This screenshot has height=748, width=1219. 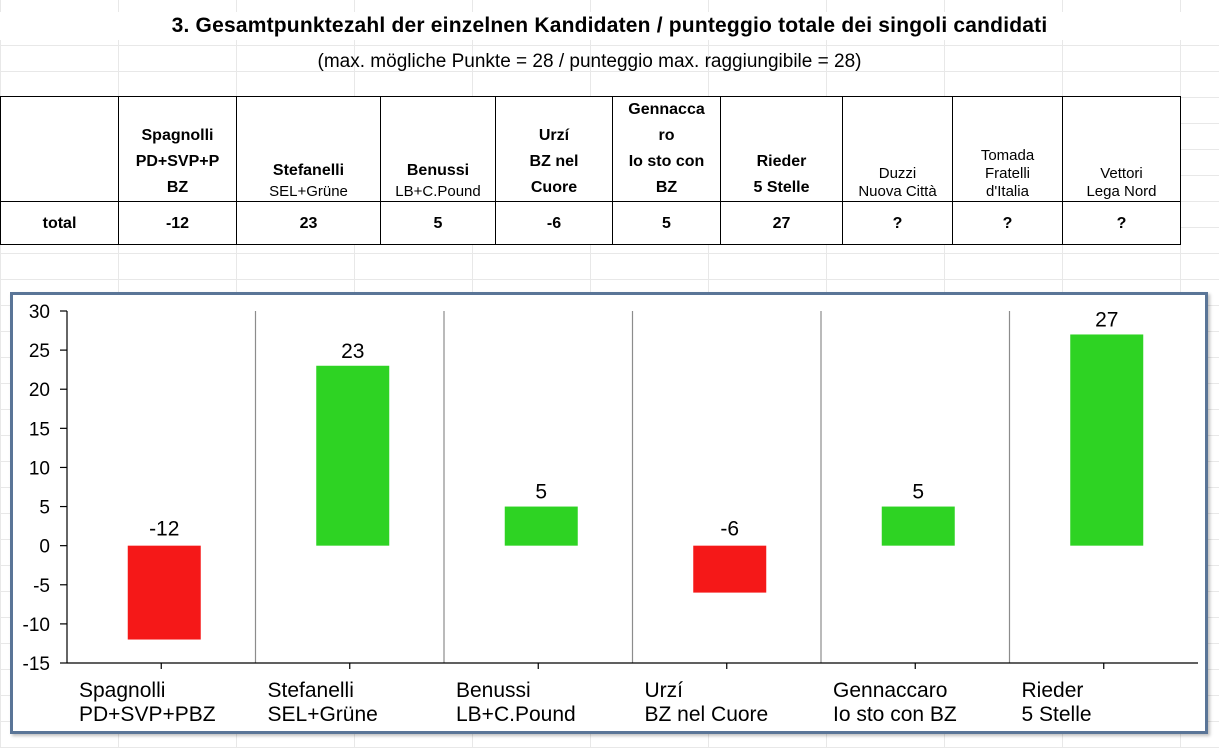 What do you see at coordinates (554, 187) in the screenshot?
I see `header-line: Cuore` at bounding box center [554, 187].